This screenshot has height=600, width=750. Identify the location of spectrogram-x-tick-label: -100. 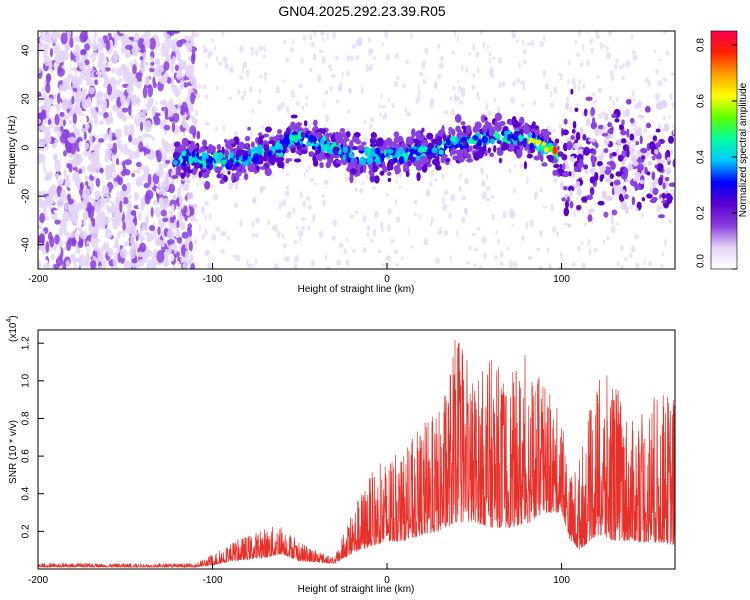
(213, 279).